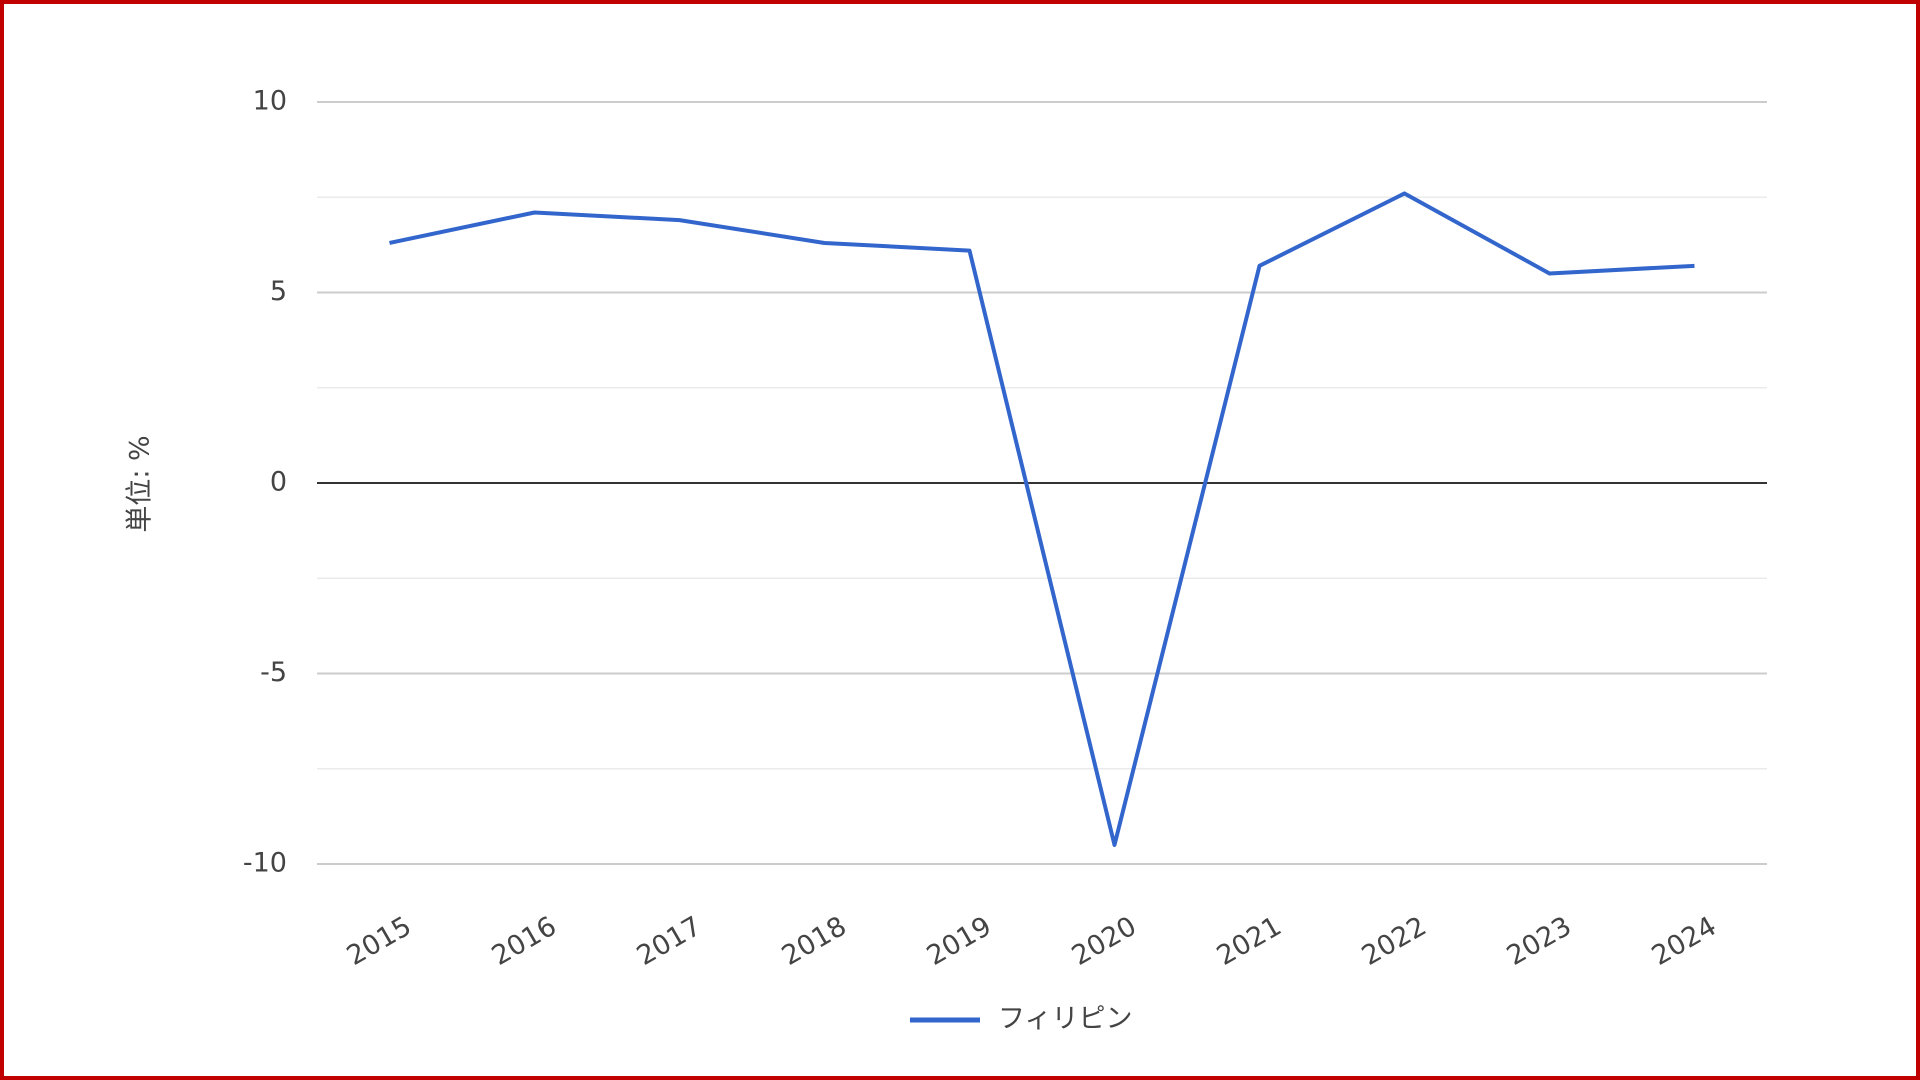  What do you see at coordinates (140, 483) in the screenshot?
I see `y-axis-label: 単位: %` at bounding box center [140, 483].